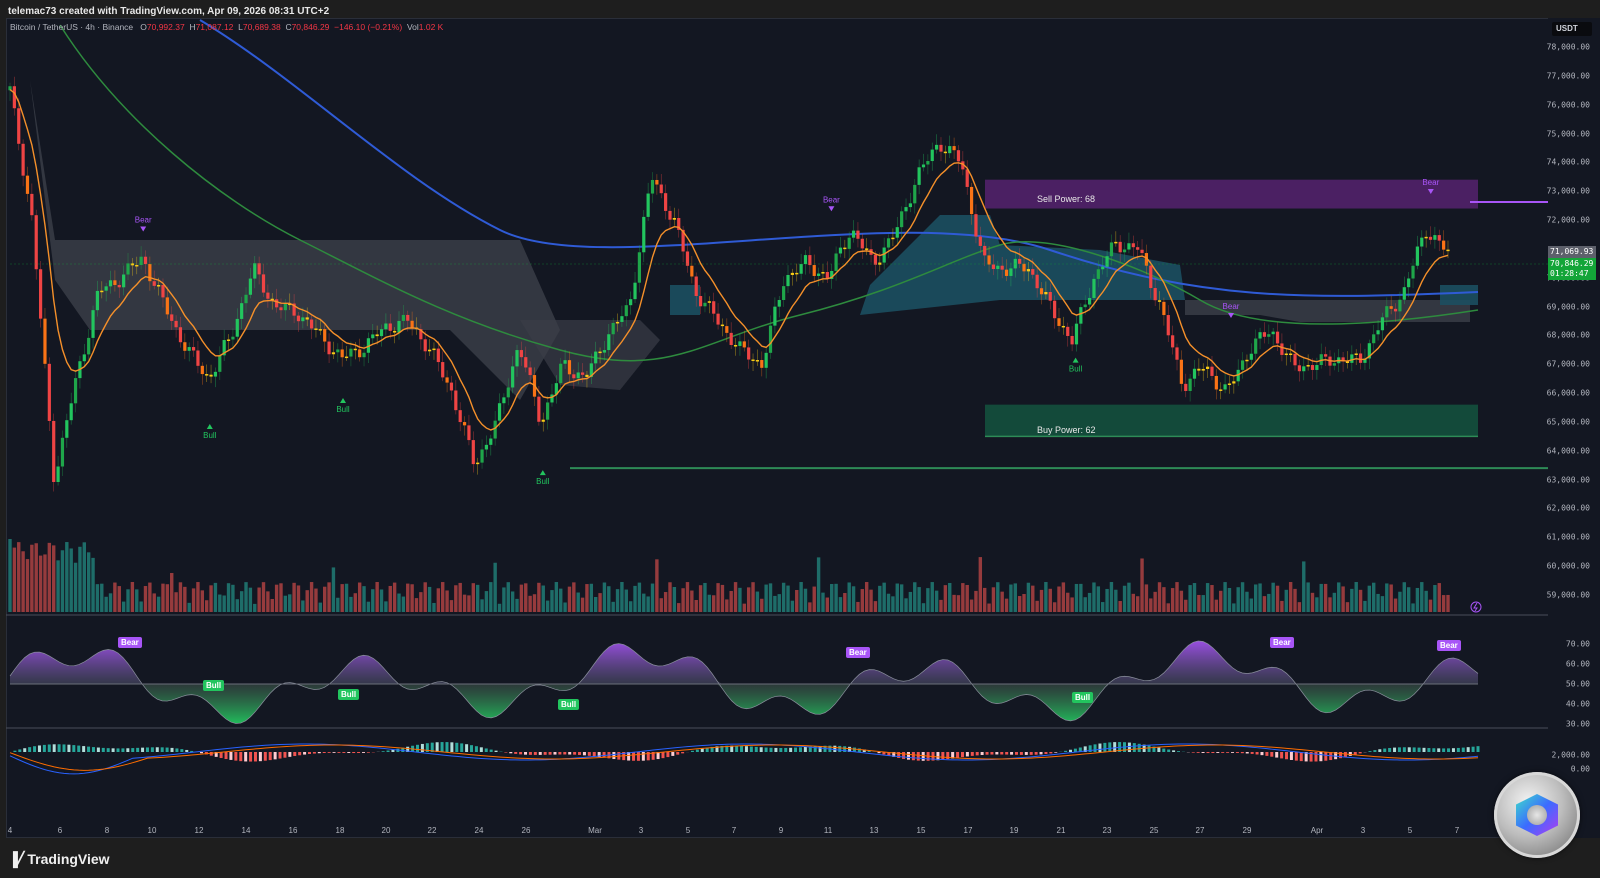  Describe the element at coordinates (1014, 830) in the screenshot. I see `time-axis-label: 19` at that location.